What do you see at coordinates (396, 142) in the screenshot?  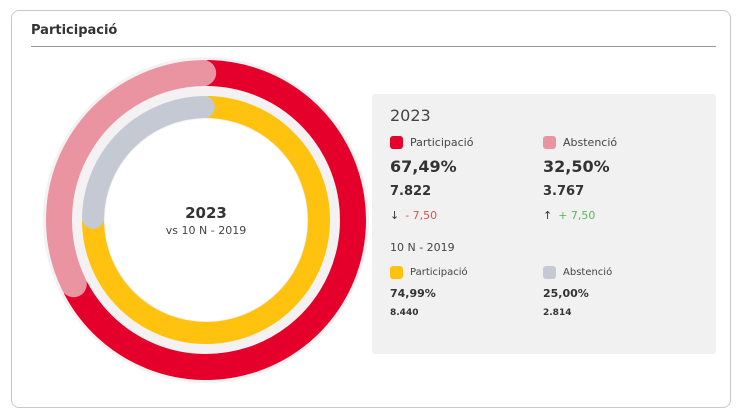 I see `participation-swatch` at bounding box center [396, 142].